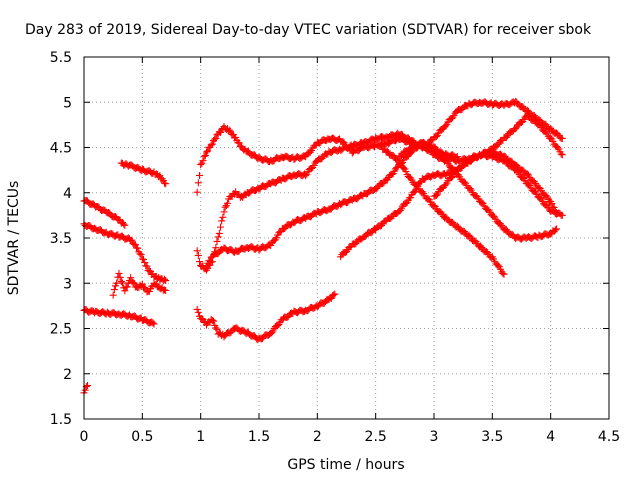  What do you see at coordinates (67, 103) in the screenshot?
I see `y-tick-label: 5` at bounding box center [67, 103].